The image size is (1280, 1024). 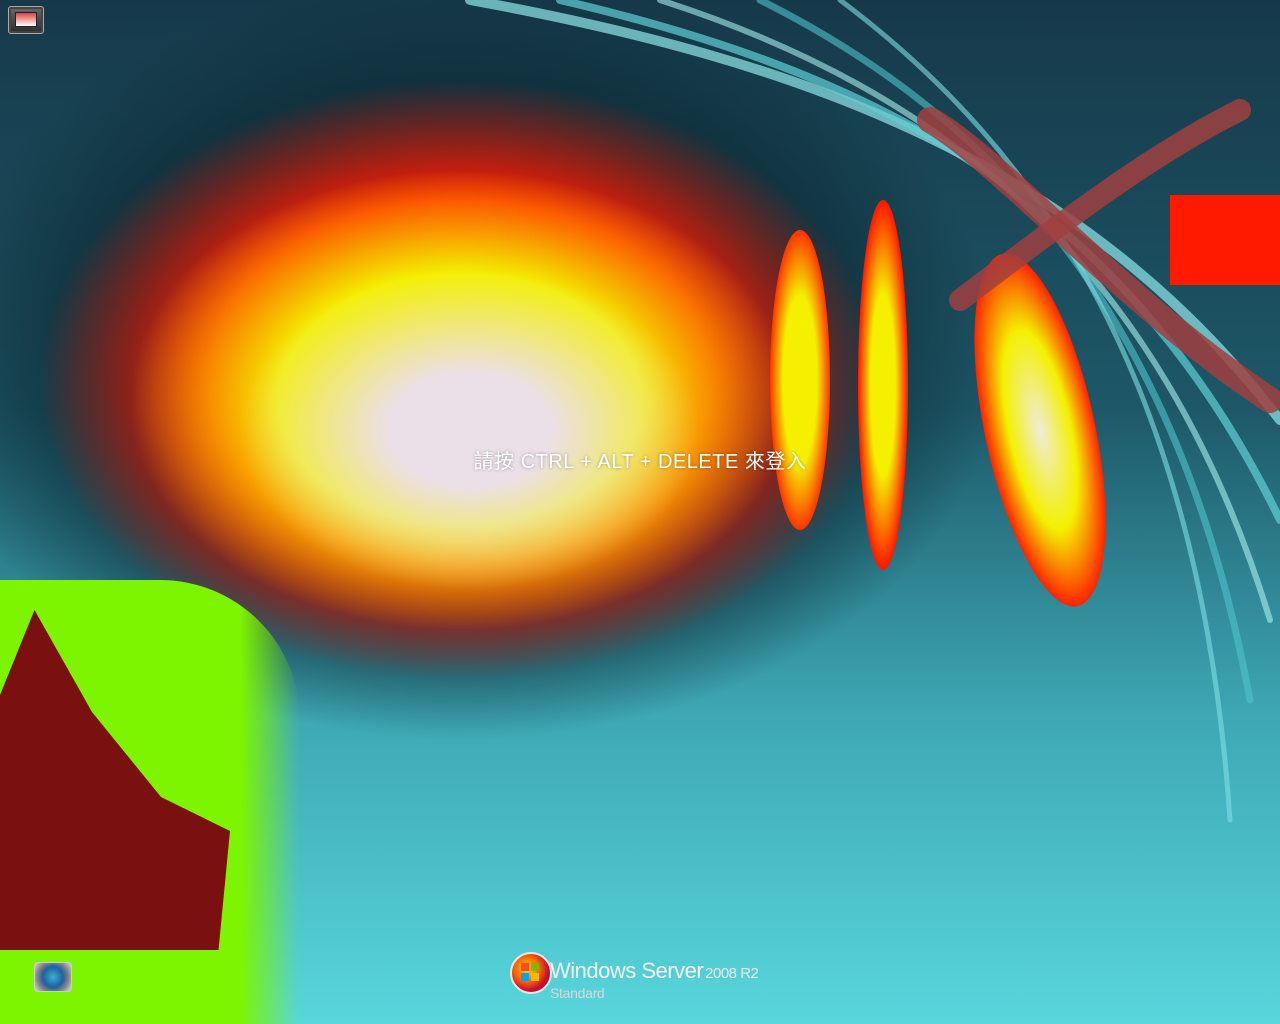 What do you see at coordinates (732, 973) in the screenshot?
I see `logo-version: 2008 R2` at bounding box center [732, 973].